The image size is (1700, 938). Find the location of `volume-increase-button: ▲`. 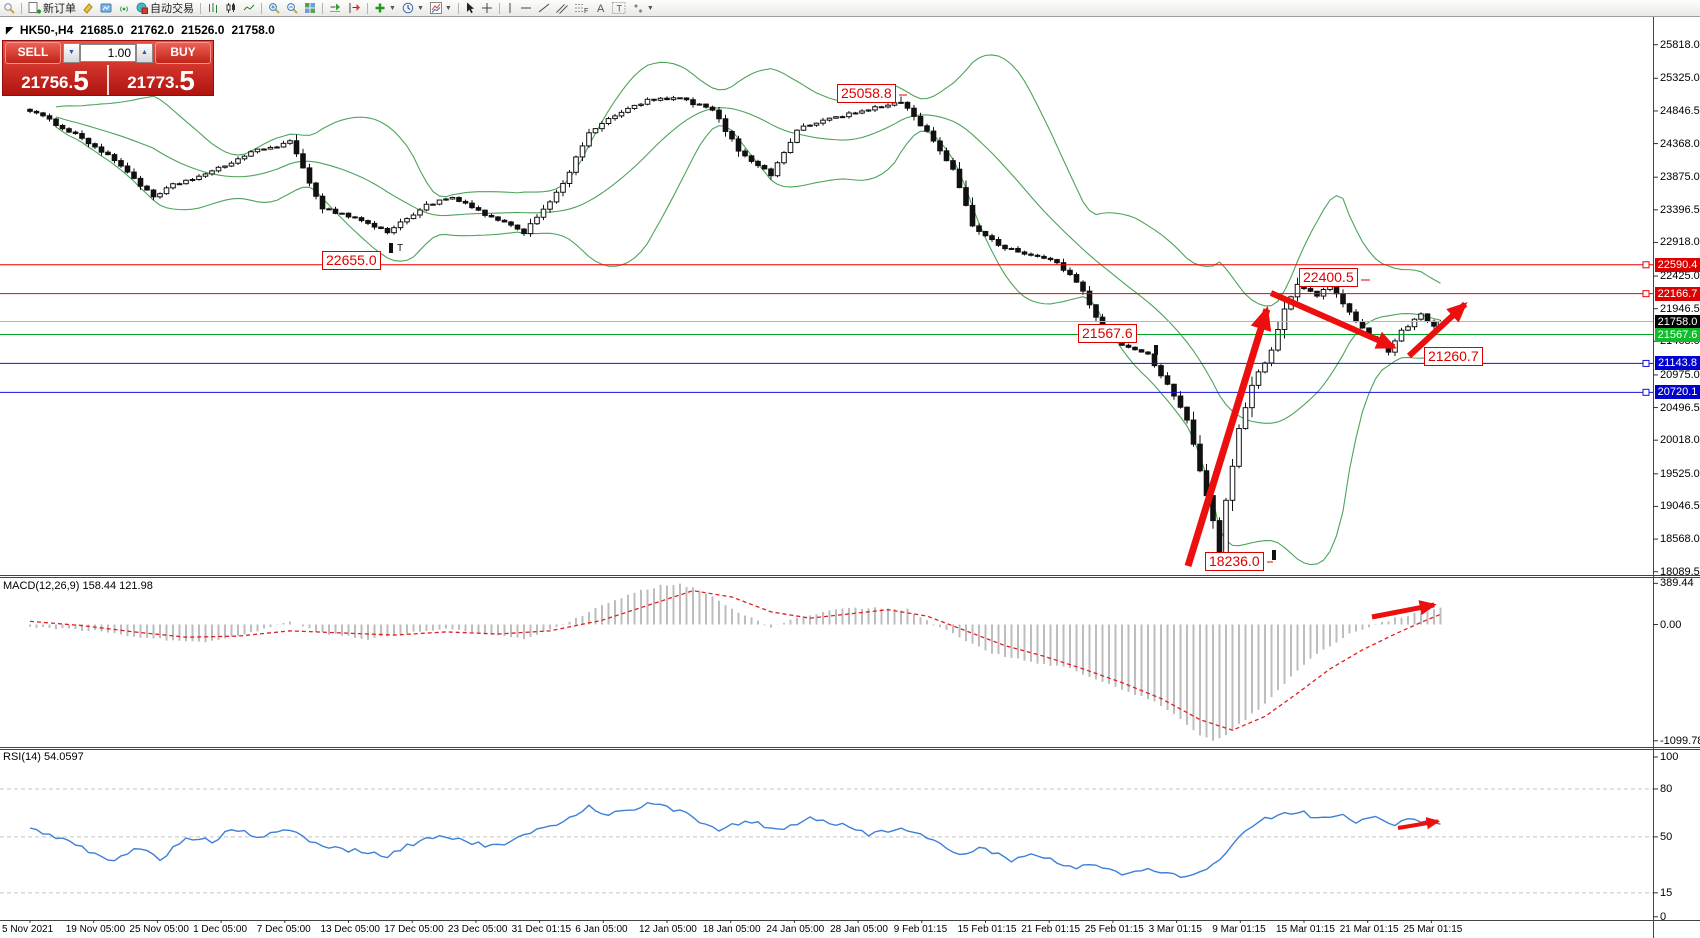

volume-increase-button: ▲ is located at coordinates (144, 53).